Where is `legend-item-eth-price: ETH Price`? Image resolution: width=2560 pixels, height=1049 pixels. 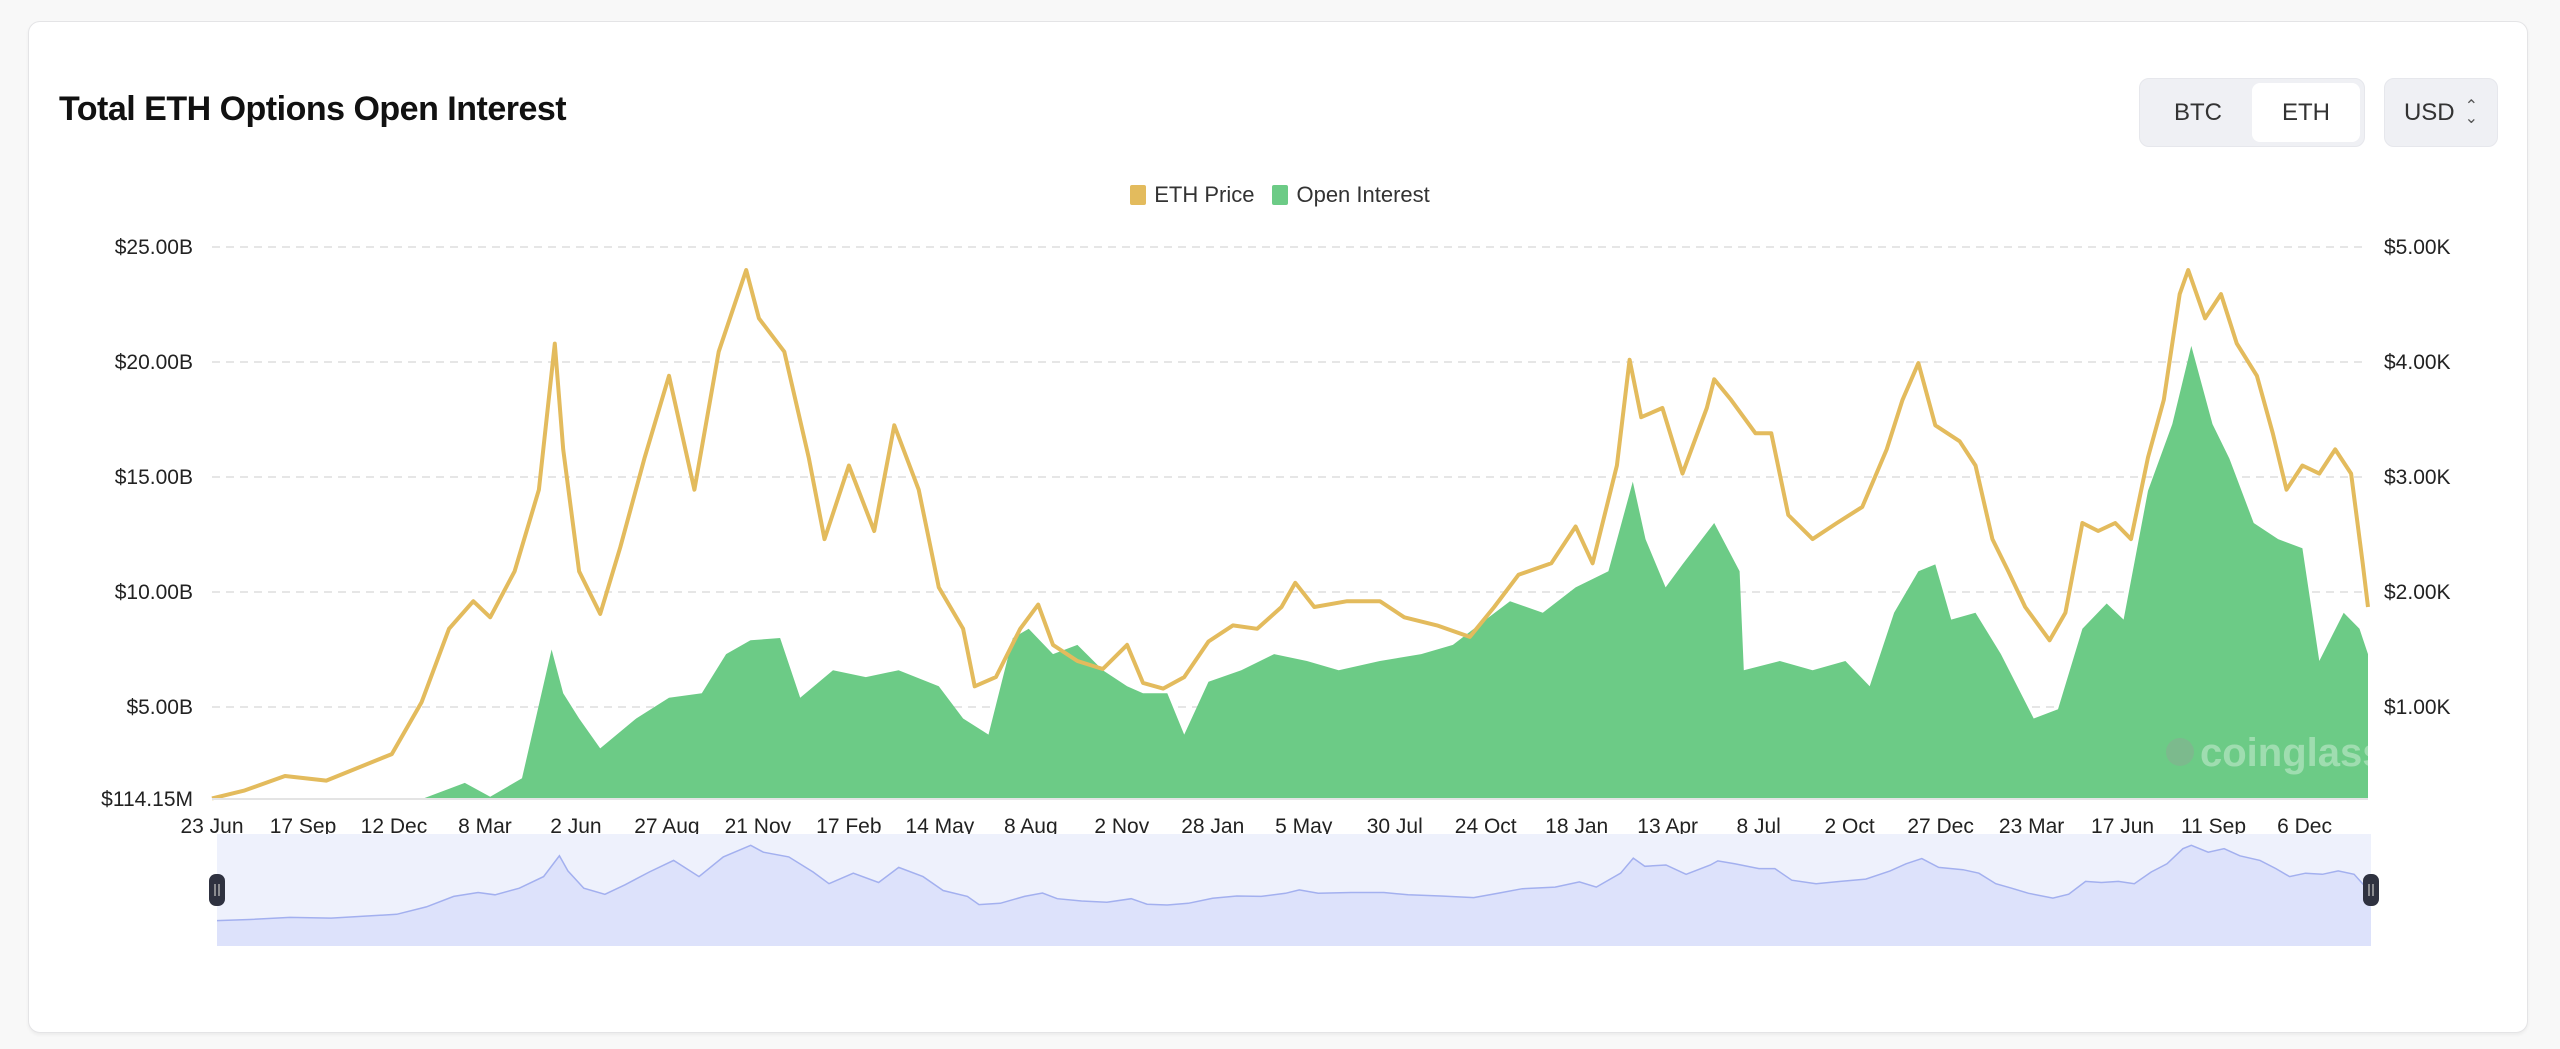 legend-item-eth-price: ETH Price is located at coordinates (1192, 195).